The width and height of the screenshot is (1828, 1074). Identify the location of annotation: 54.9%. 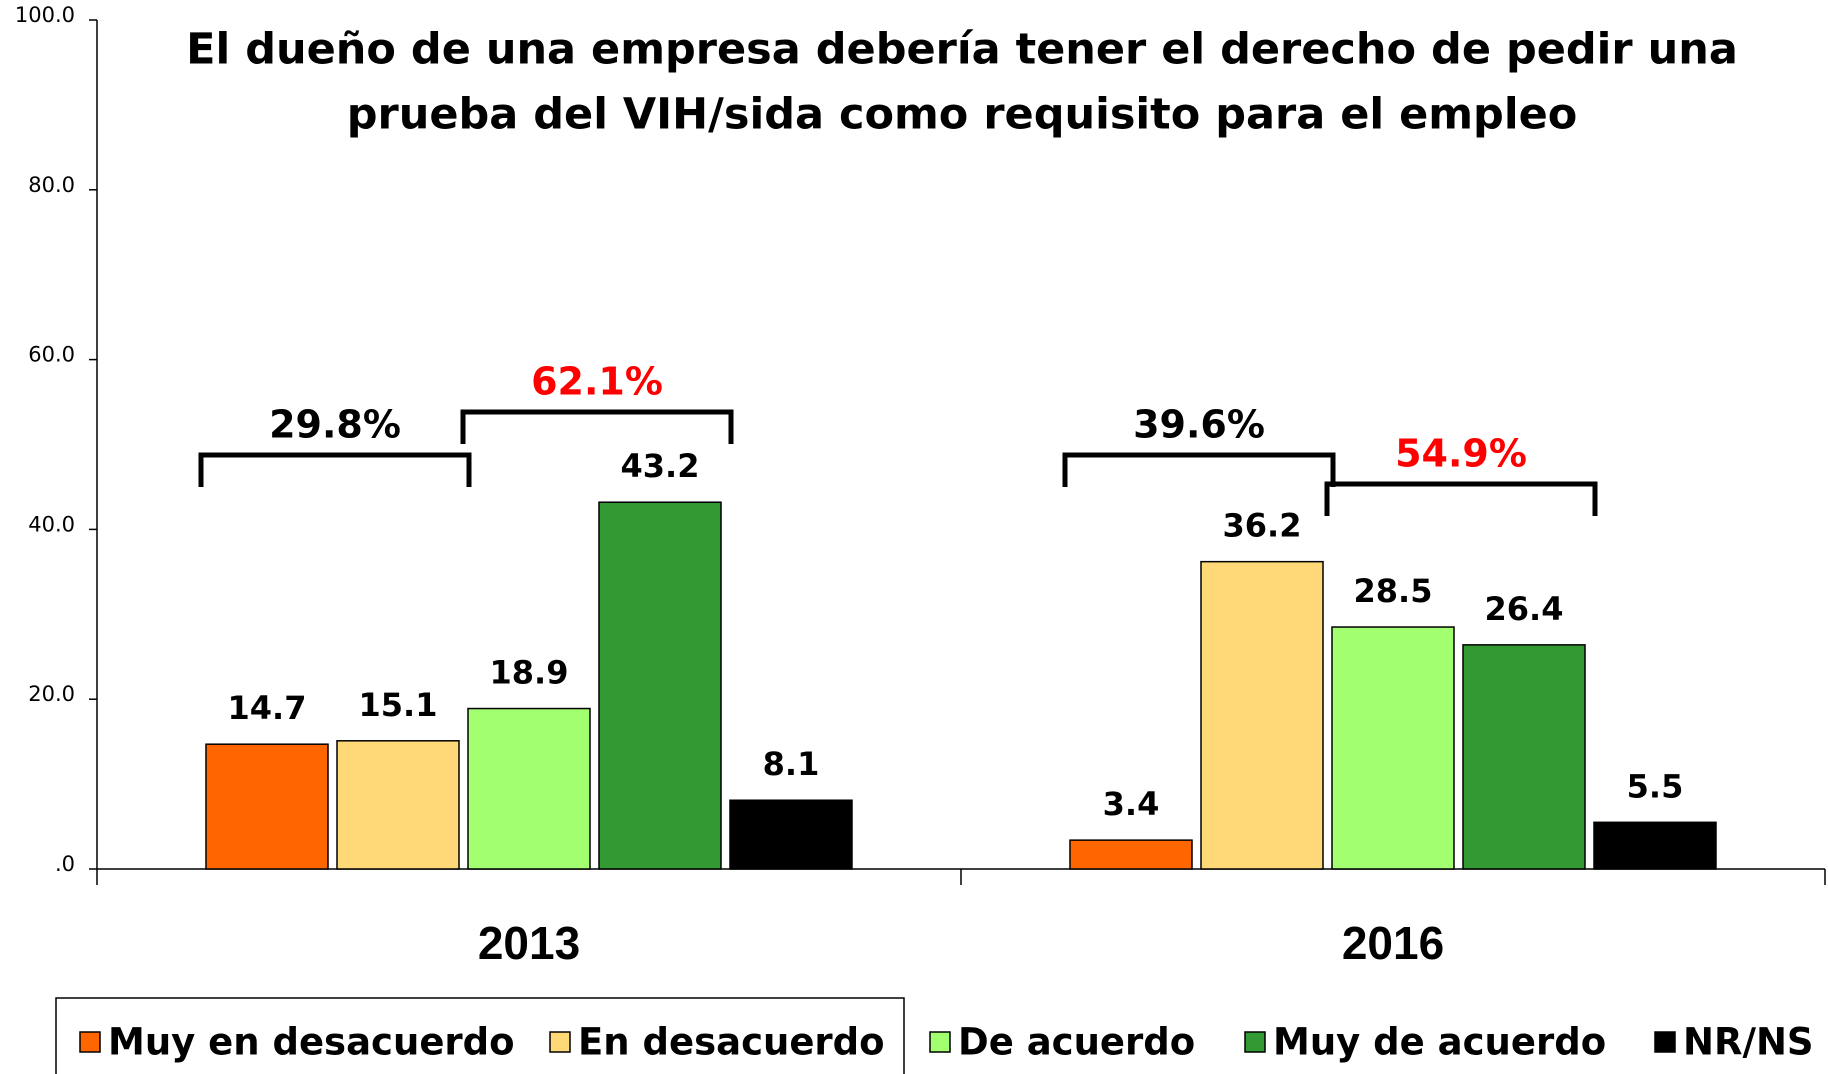
(1461, 454).